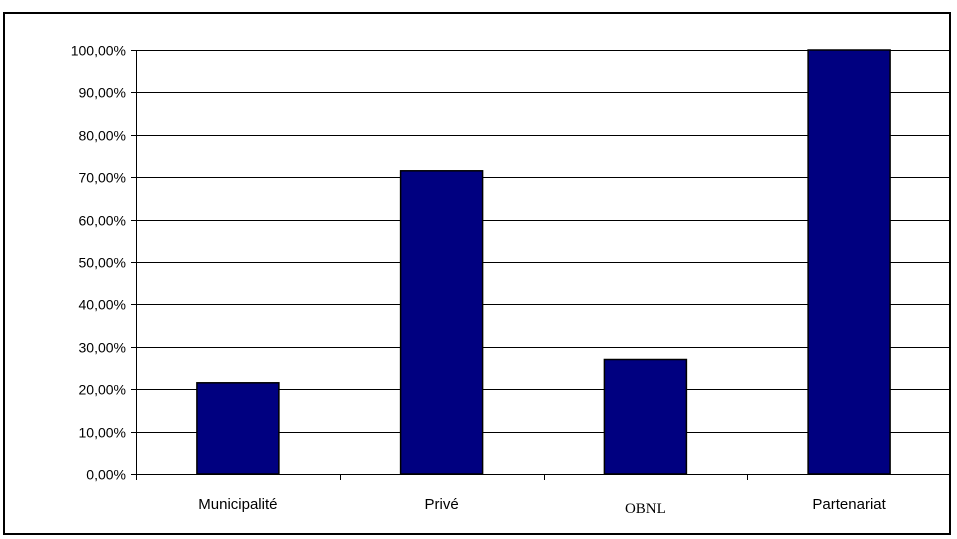 This screenshot has height=539, width=957. What do you see at coordinates (102, 305) in the screenshot?
I see `y-tick-label: 40,00%` at bounding box center [102, 305].